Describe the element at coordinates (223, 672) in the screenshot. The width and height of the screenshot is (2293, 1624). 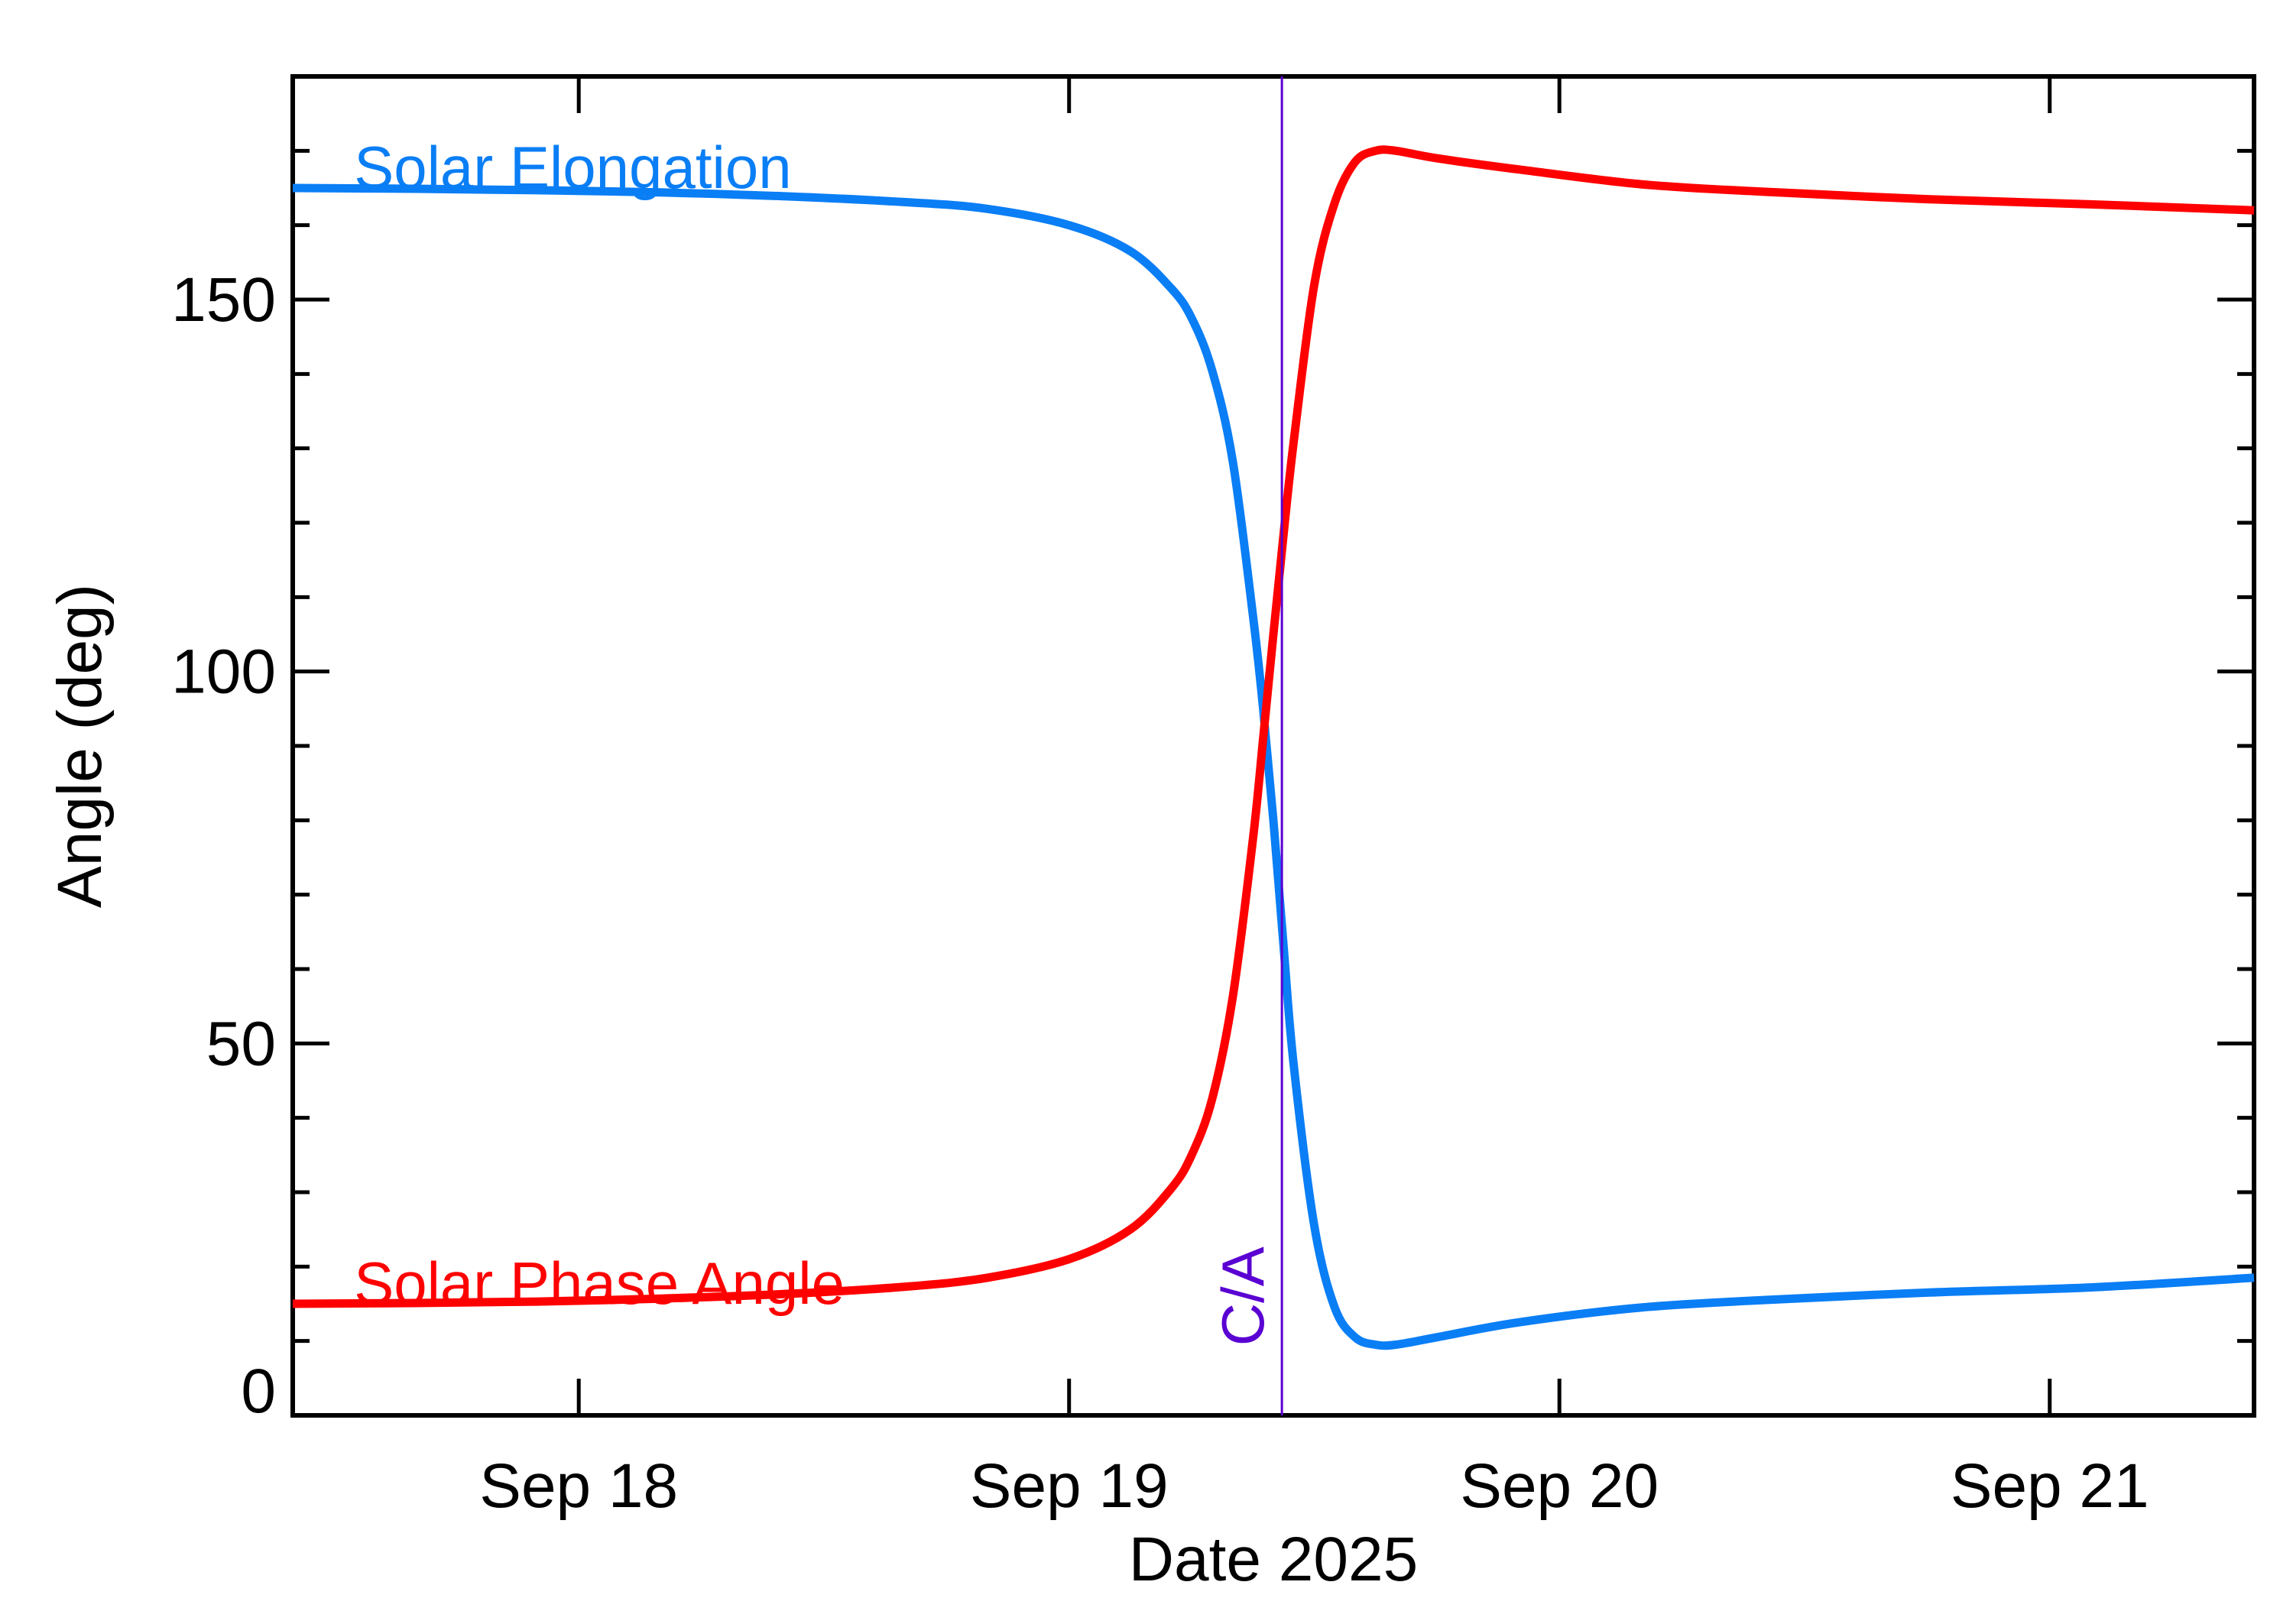
I see `y-tick-label: 100` at that location.